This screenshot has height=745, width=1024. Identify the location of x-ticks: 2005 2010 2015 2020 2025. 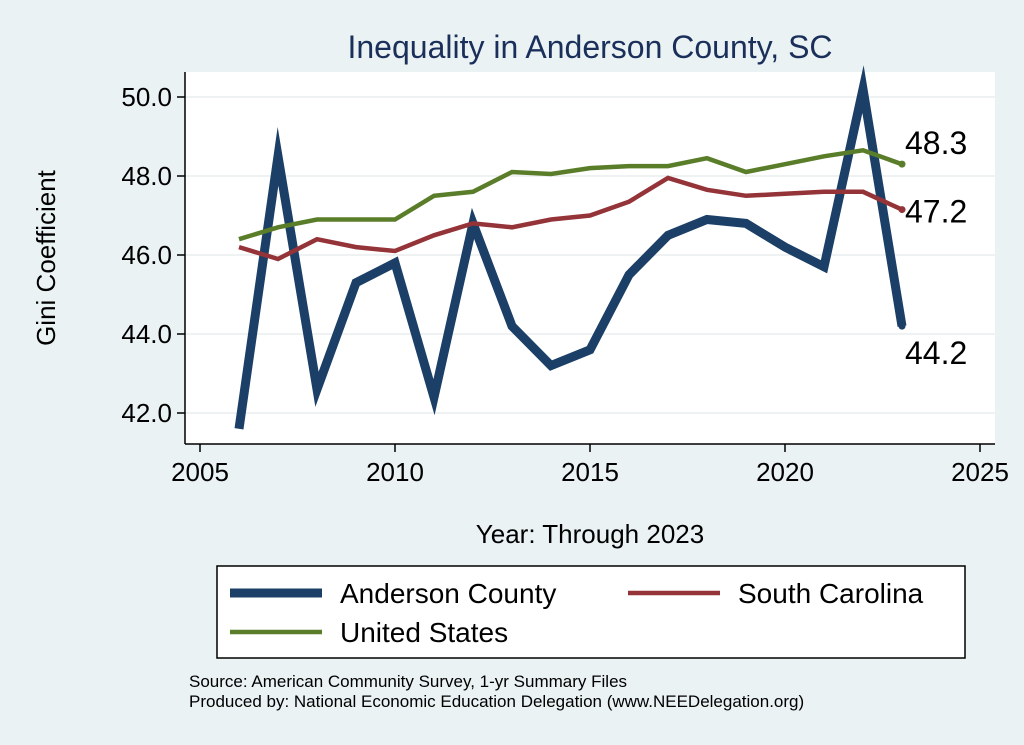
(590, 465).